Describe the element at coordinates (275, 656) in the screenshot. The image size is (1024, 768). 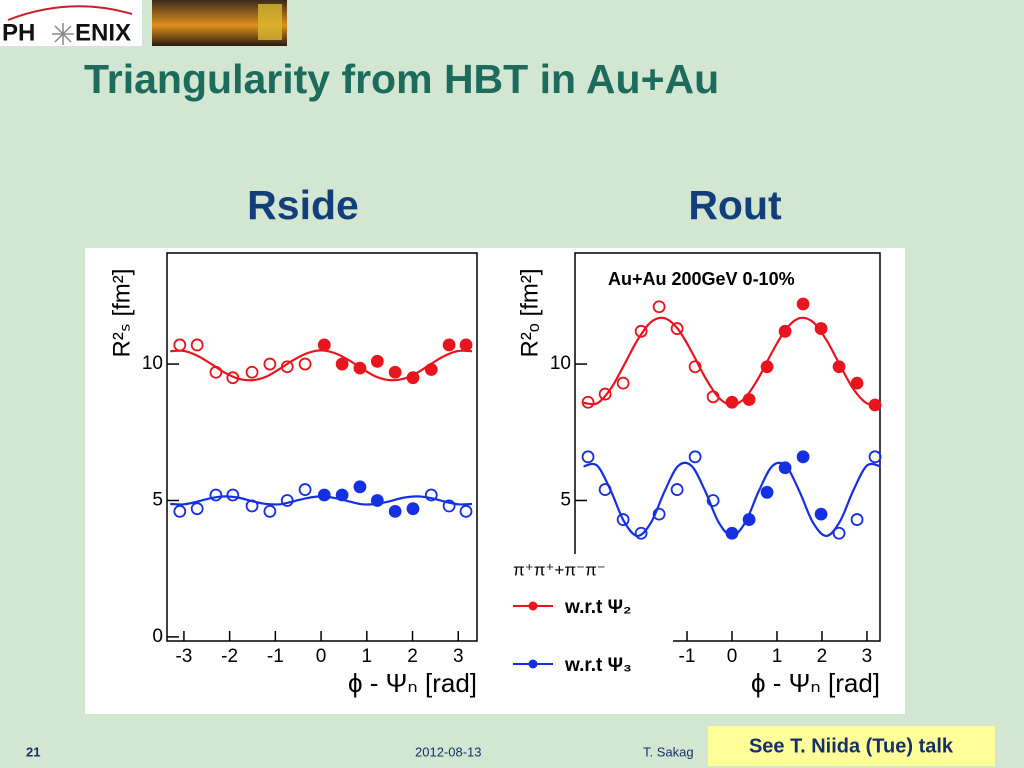
I see `x-tick-label: -1` at that location.